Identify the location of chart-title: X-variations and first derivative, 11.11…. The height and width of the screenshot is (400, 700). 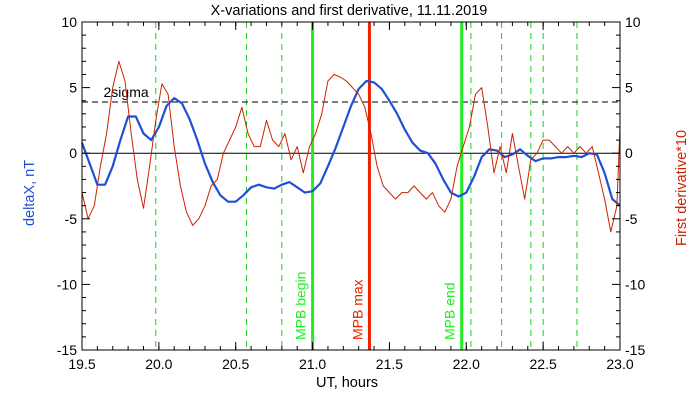
(349, 11).